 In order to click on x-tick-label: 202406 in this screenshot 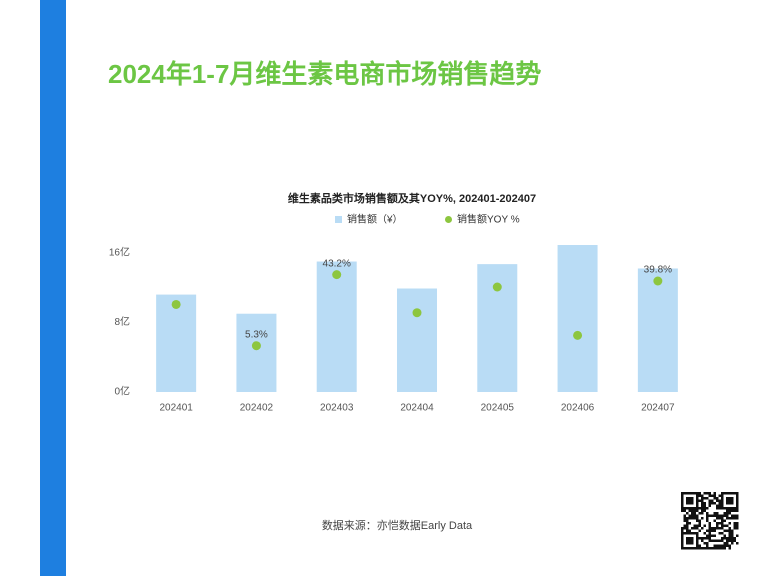, I will do `click(578, 408)`.